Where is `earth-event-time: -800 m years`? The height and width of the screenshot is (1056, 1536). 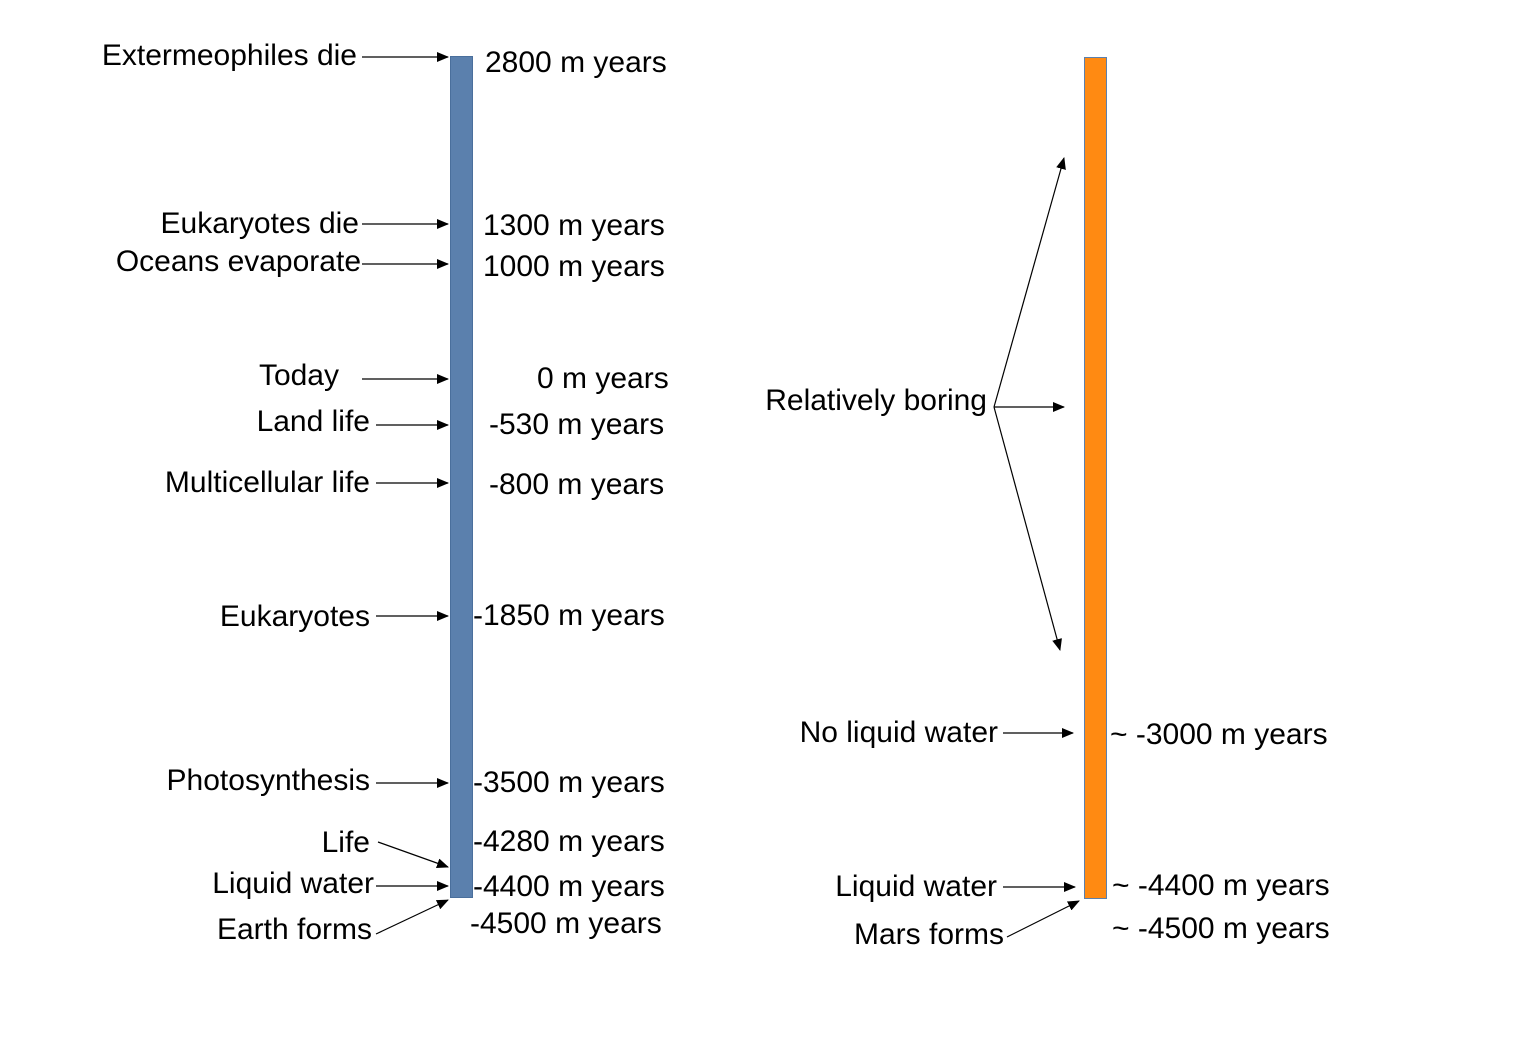 earth-event-time: -800 m years is located at coordinates (577, 484).